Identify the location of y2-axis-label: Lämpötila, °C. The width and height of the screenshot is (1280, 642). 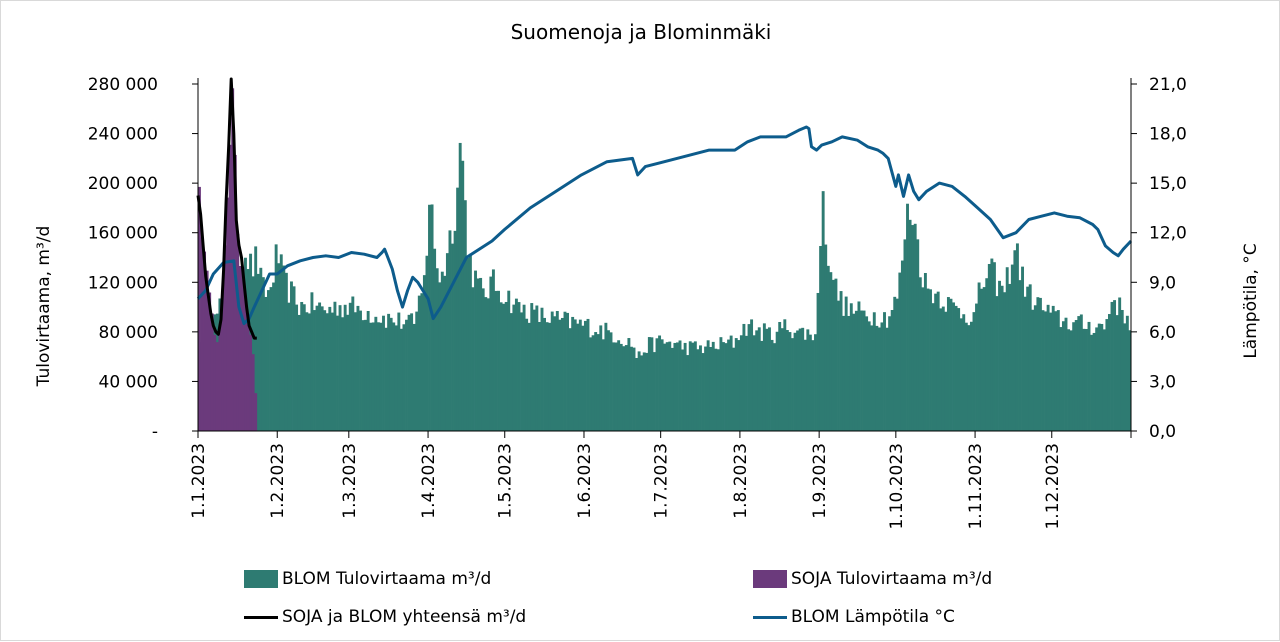
(1251, 300).